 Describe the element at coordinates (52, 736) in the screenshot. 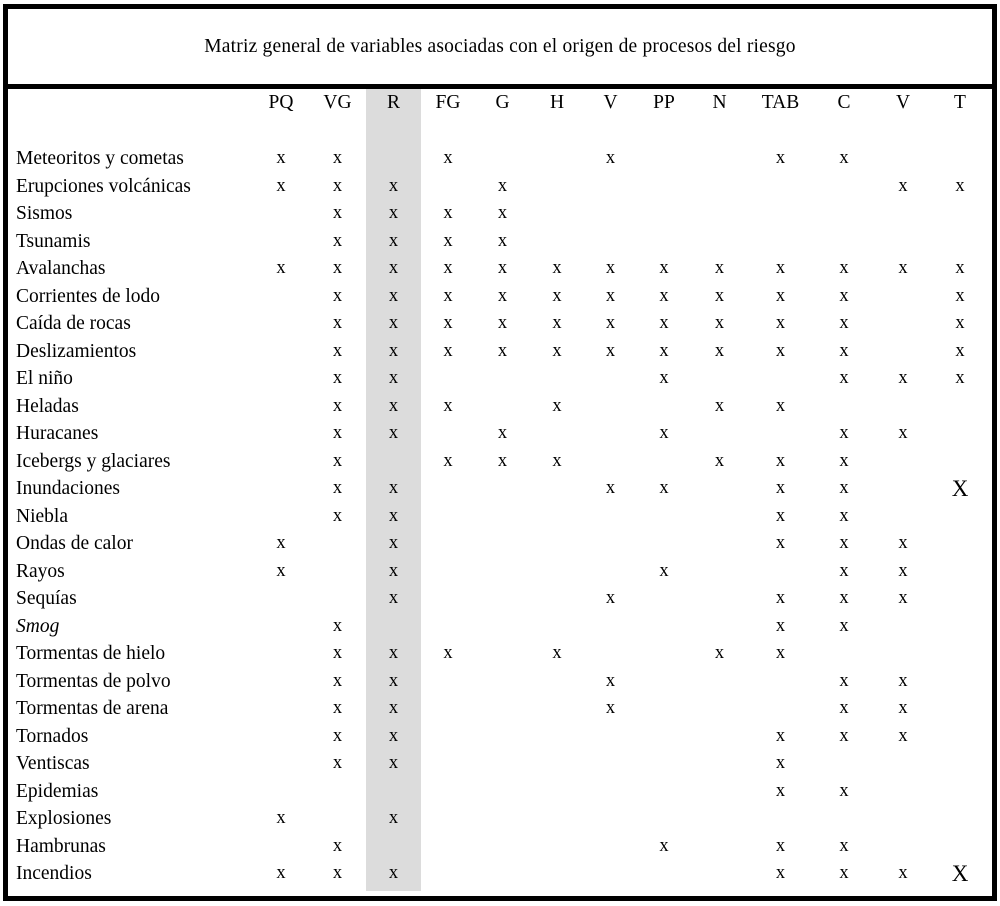

I see `row-label: Tornados` at that location.